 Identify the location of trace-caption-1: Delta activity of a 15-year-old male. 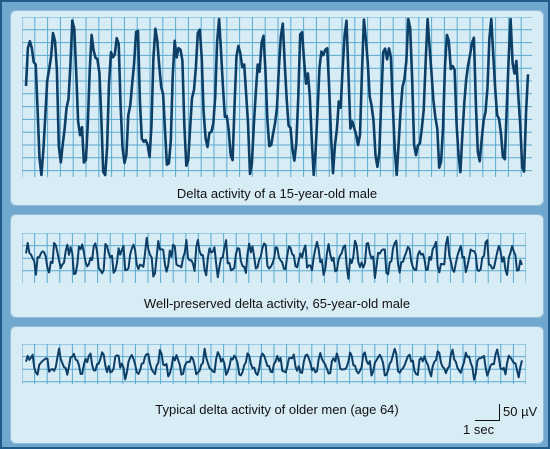
(277, 193).